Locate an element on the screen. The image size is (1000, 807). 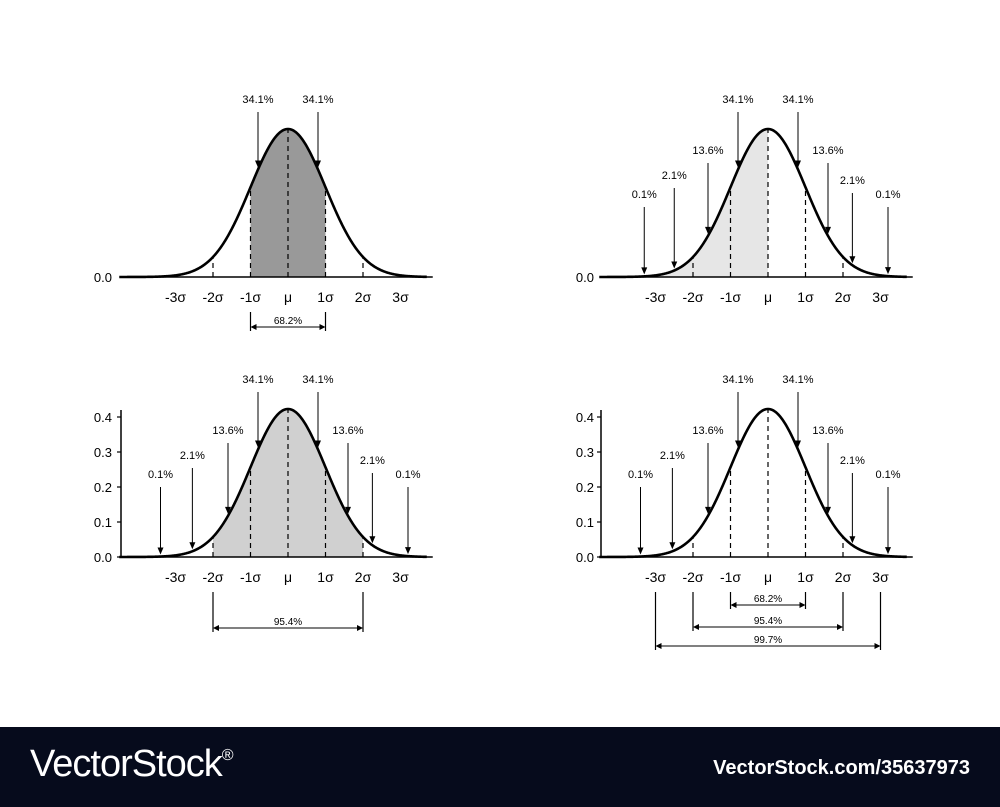
chart-top-left: 0.0 -3σ -2σ -1σ μ 1σ 2σ 3σ 34.1% 34.1% 68.2% is located at coordinates (263, 212).